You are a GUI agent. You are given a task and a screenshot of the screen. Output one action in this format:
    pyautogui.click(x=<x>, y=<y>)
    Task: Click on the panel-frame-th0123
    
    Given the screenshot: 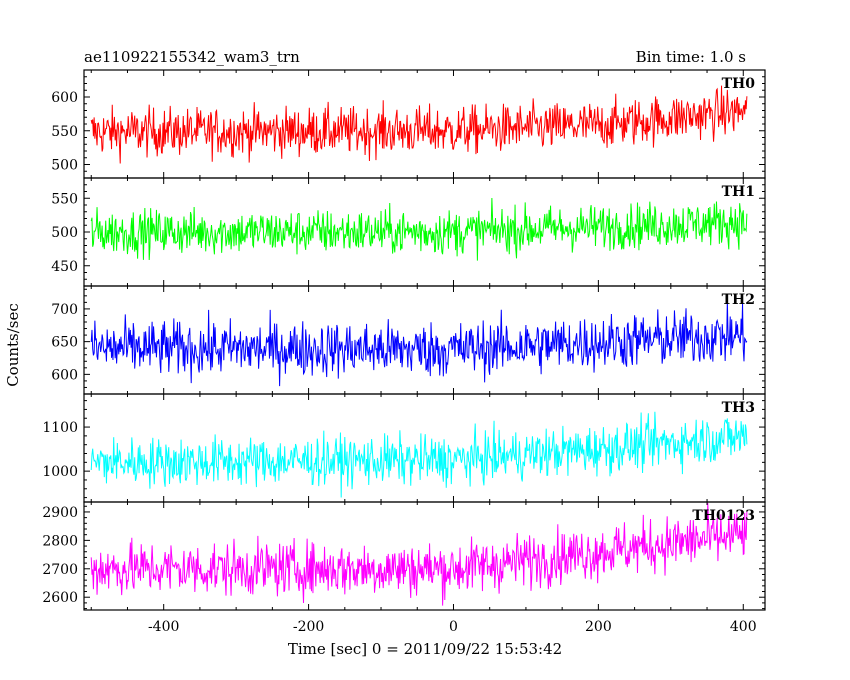 What is the action you would take?
    pyautogui.click(x=424, y=556)
    